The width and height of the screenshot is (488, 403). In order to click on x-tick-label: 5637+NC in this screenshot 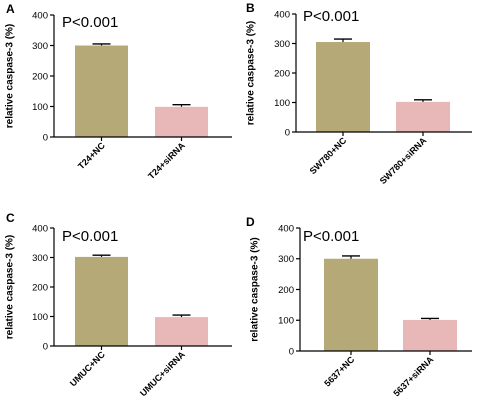, I will do `click(339, 371)`.